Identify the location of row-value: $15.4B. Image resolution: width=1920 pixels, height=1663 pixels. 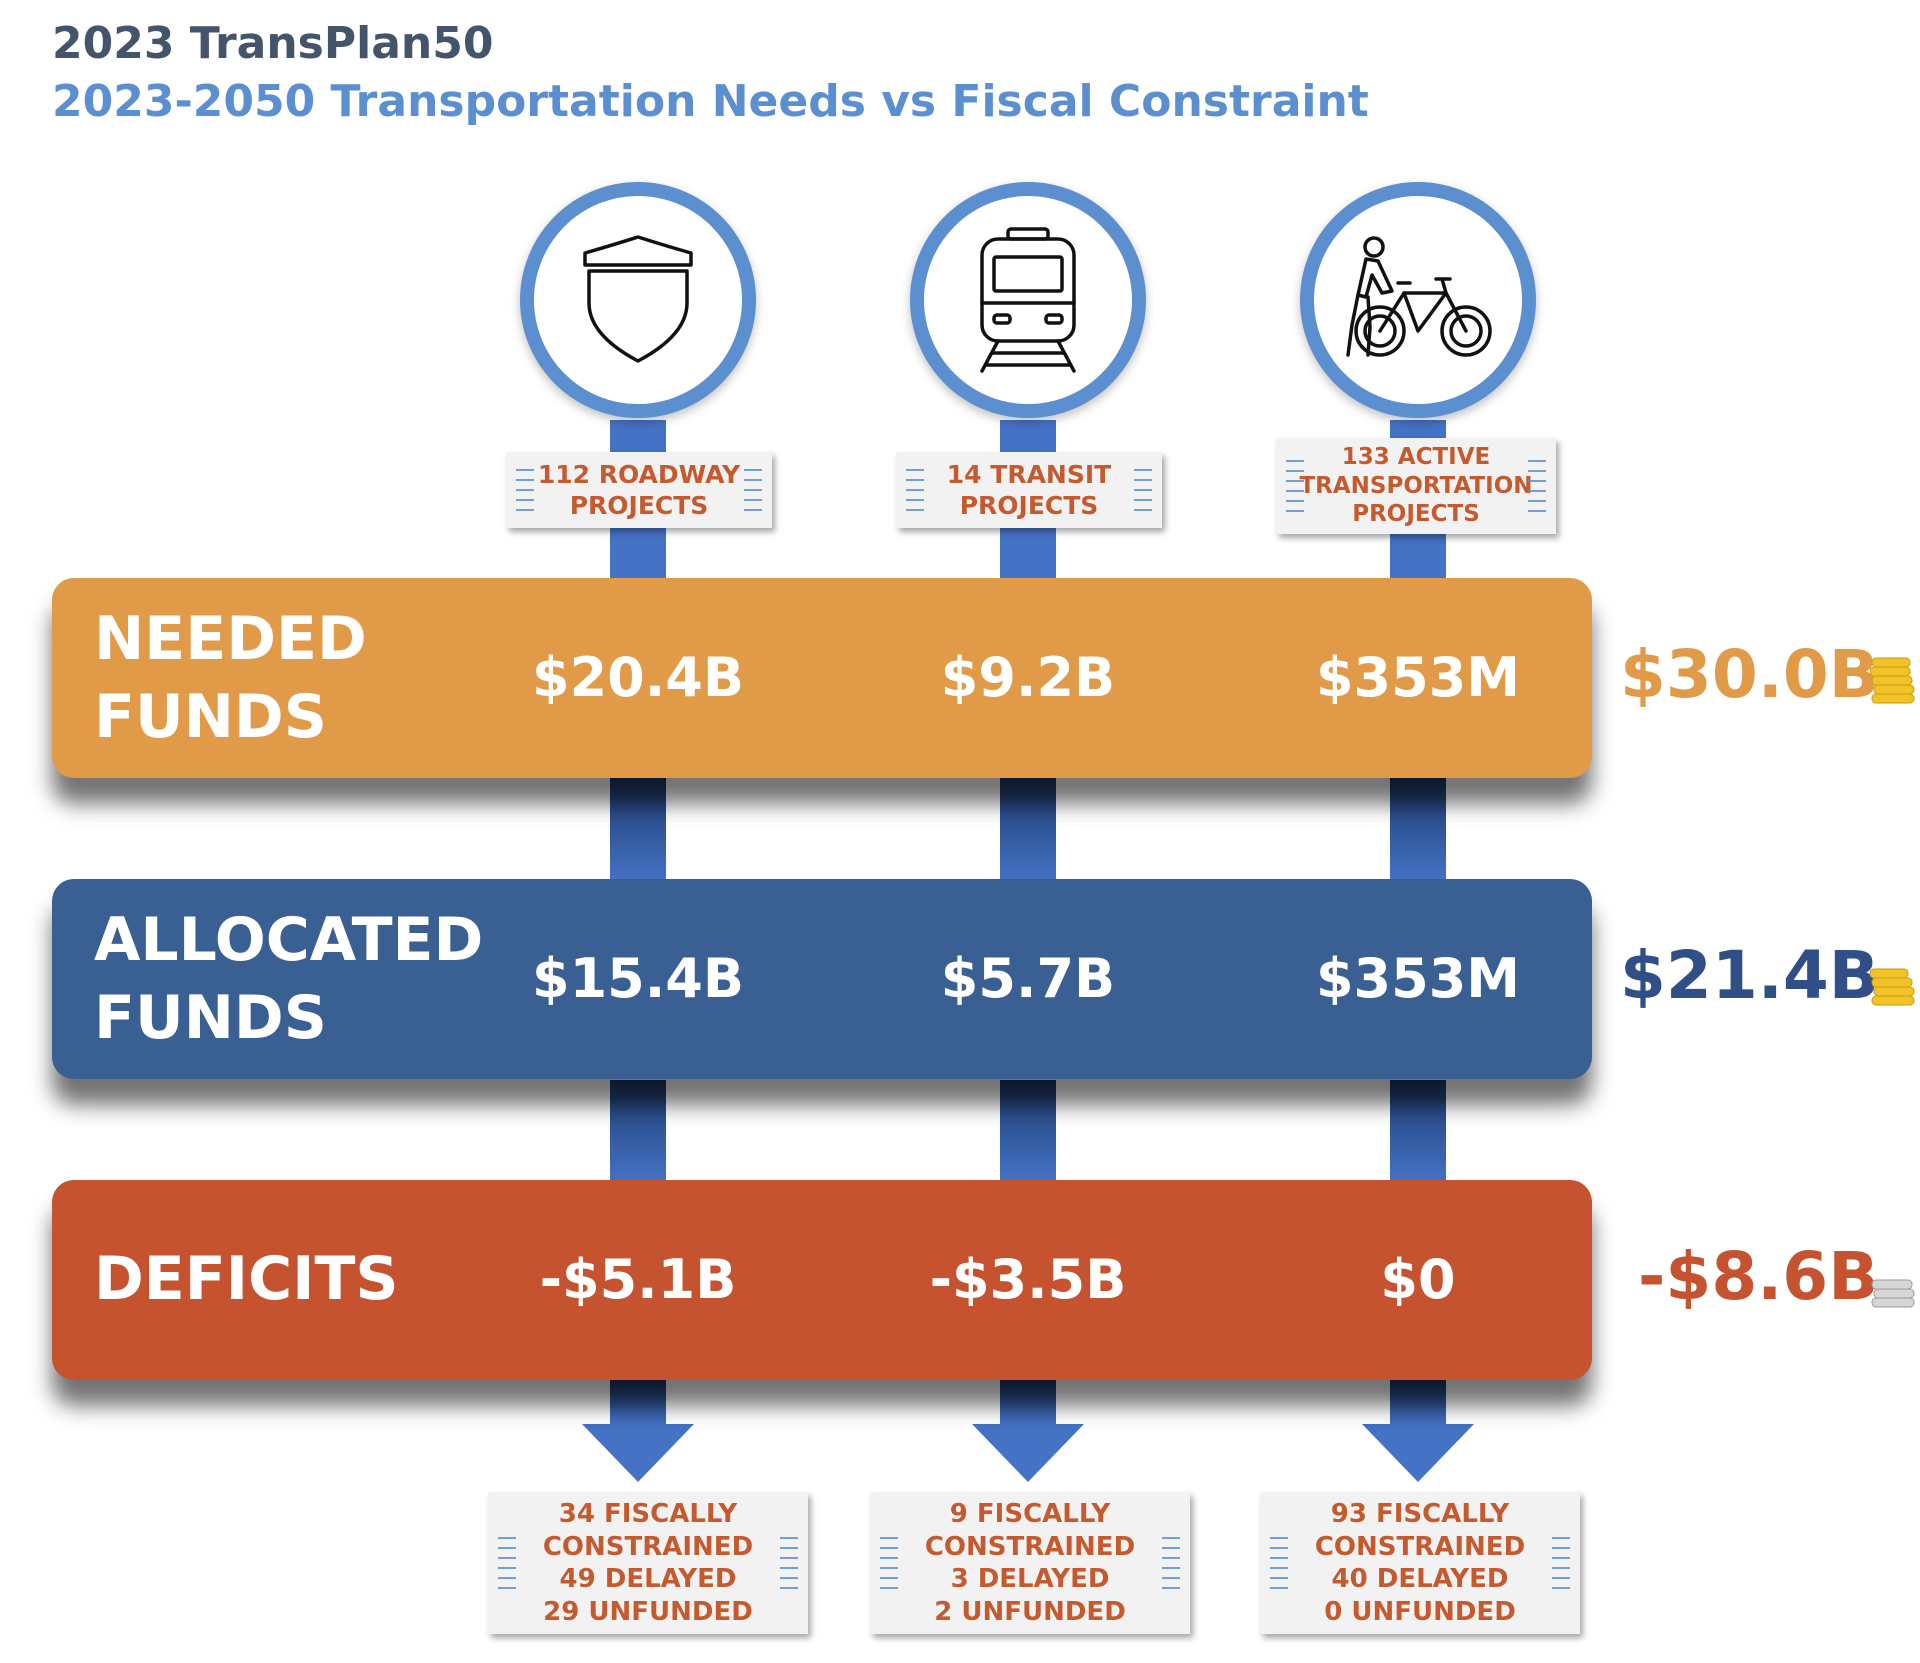
(638, 978).